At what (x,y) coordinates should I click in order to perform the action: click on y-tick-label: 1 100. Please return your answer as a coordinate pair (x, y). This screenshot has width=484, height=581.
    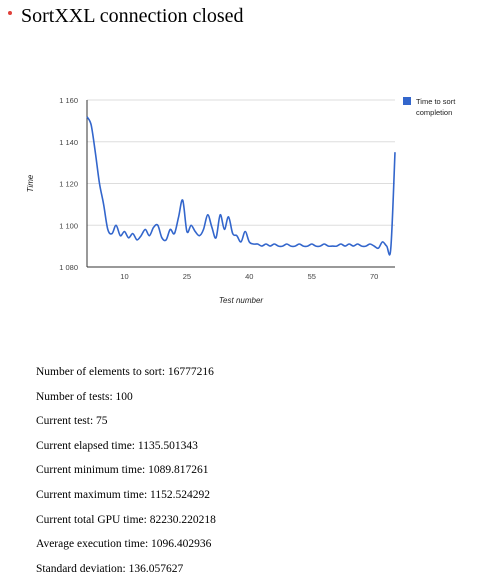
    Looking at the image, I should click on (68, 225).